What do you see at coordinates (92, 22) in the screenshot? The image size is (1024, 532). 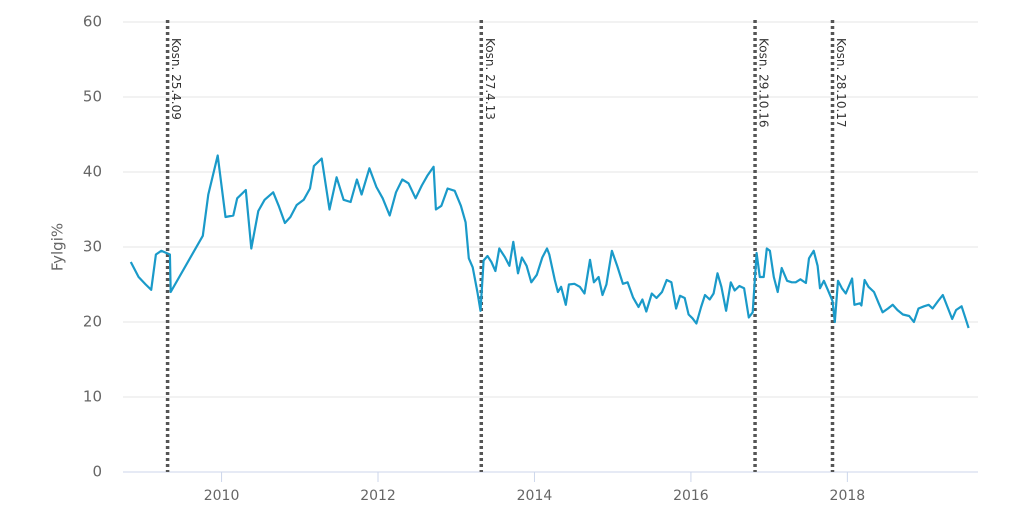 I see `y-tick-label: 60` at bounding box center [92, 22].